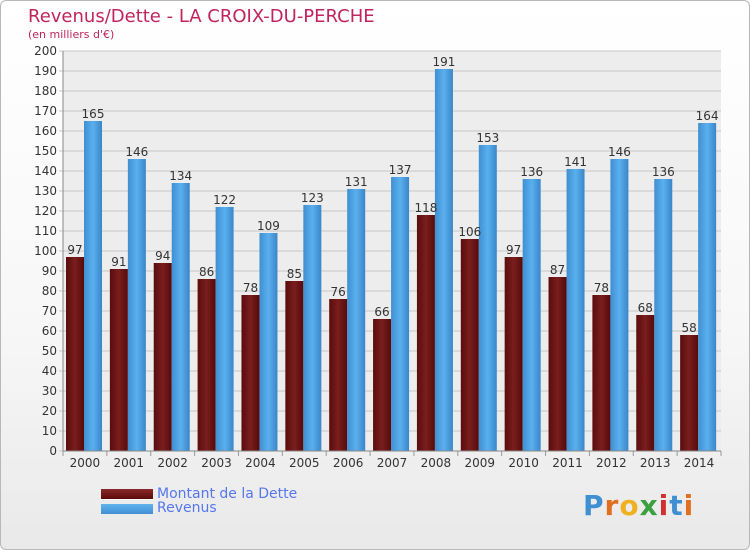 Image resolution: width=750 pixels, height=550 pixels. Describe the element at coordinates (567, 463) in the screenshot. I see `x-tick-label-2011: 2011` at that location.